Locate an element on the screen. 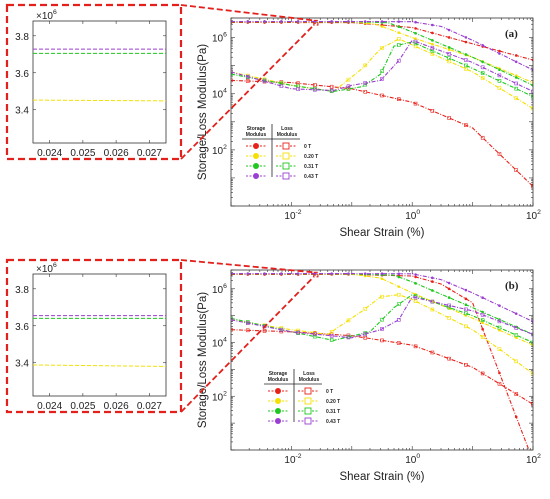  inset-axes-frame is located at coordinates (99, 82).